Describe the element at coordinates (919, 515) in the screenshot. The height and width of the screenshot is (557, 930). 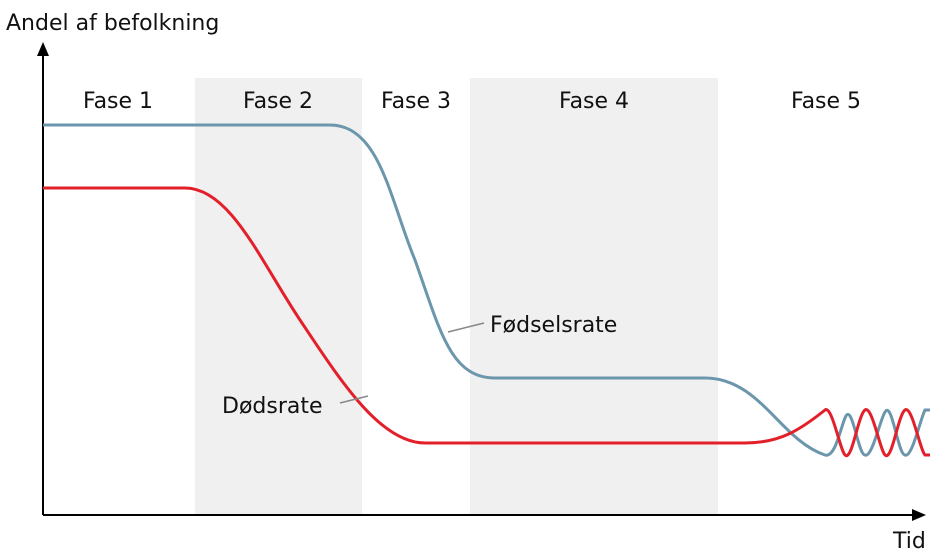
I see `x-axis-arrow` at that location.